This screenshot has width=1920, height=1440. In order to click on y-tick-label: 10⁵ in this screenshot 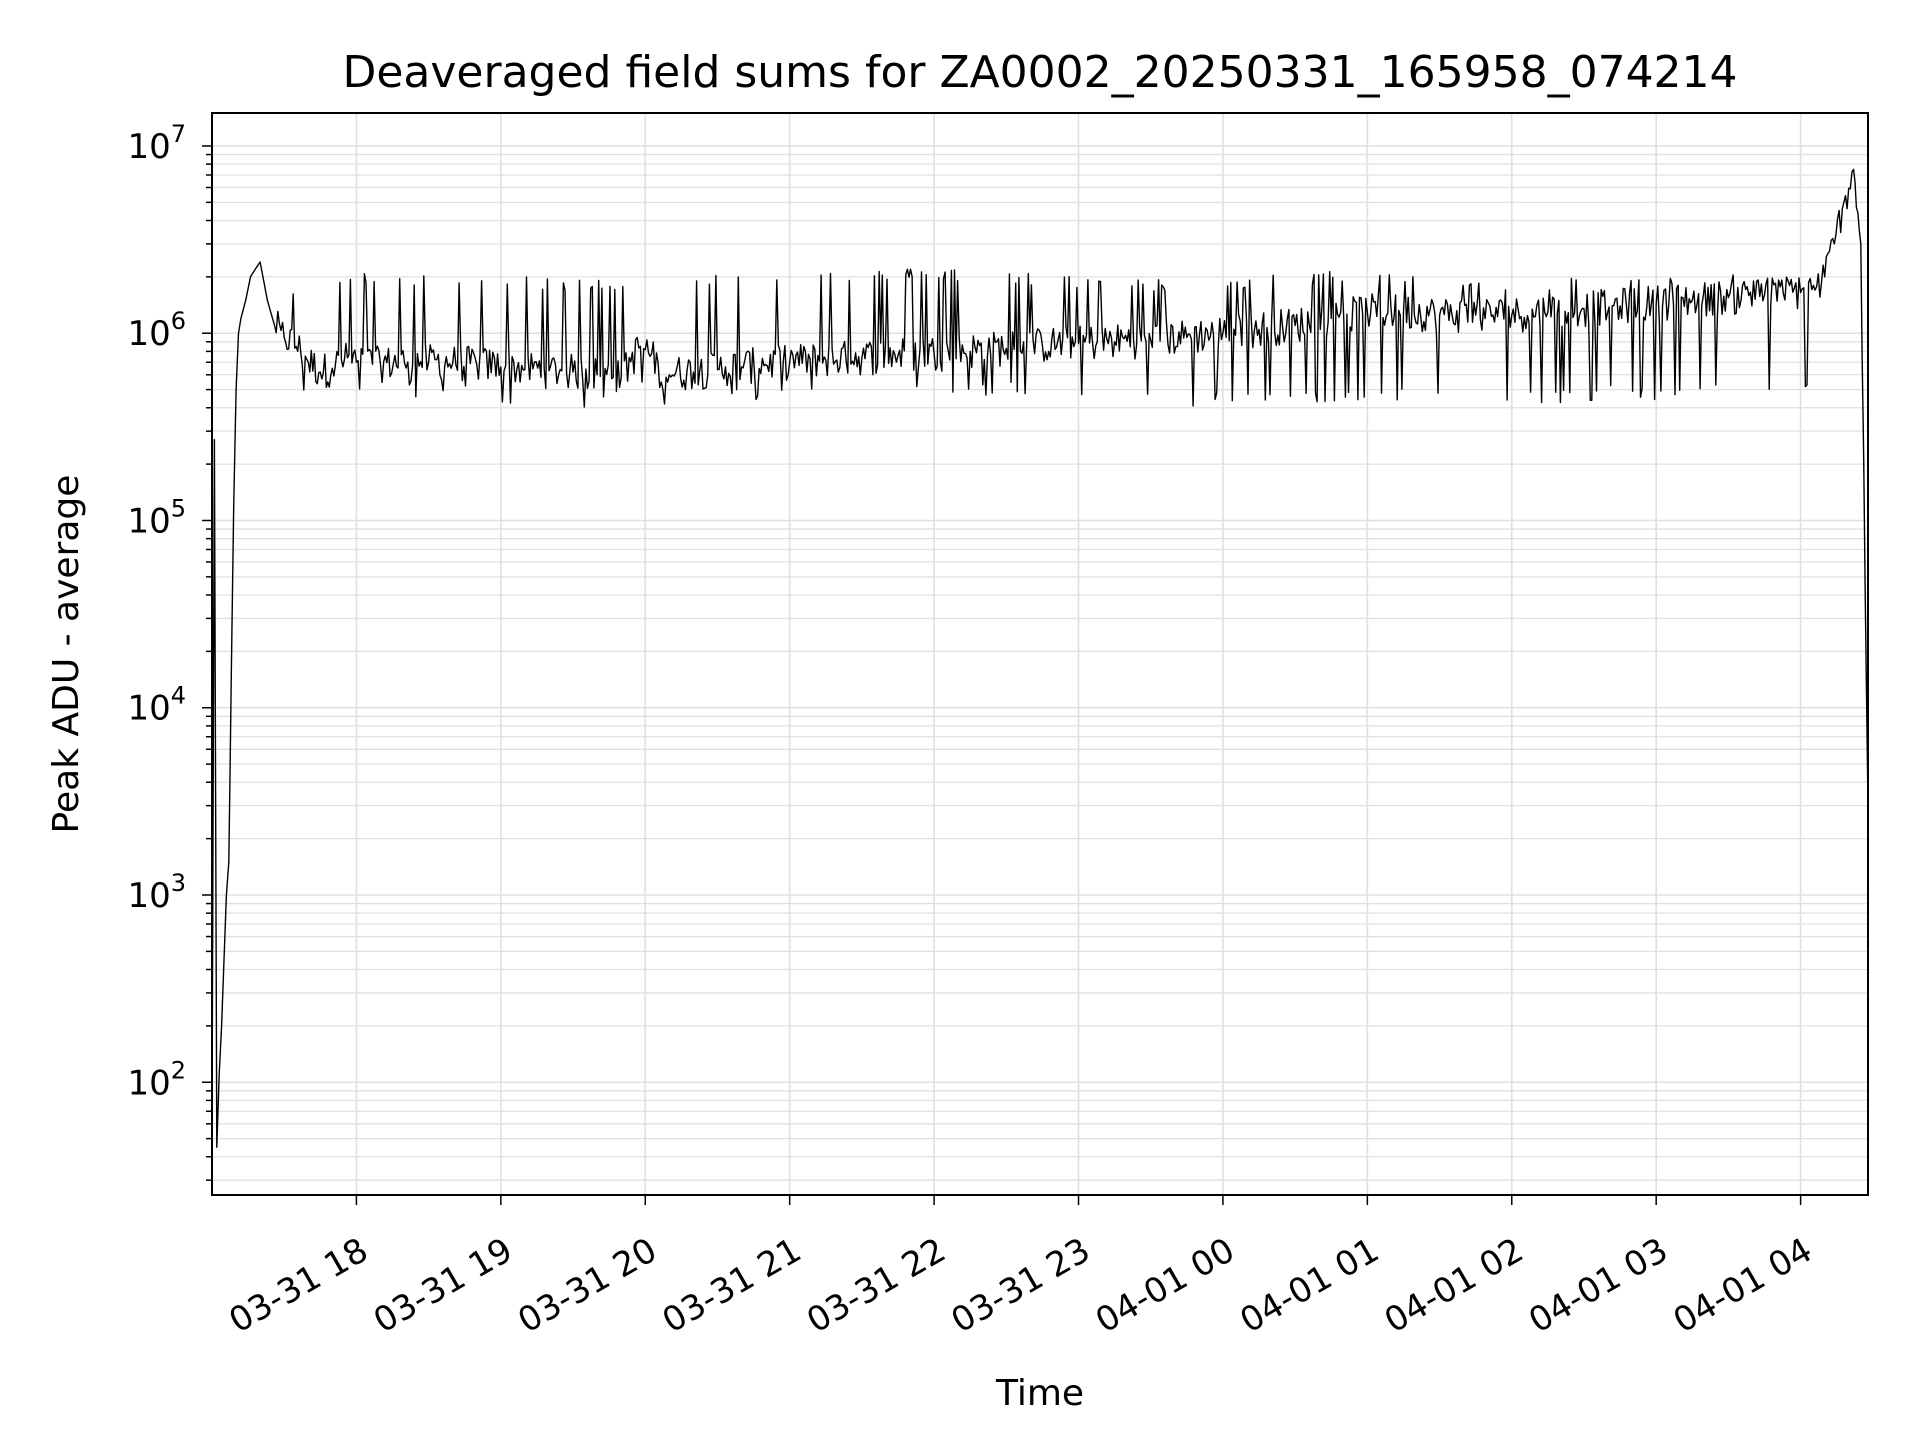, I will do `click(156, 517)`.